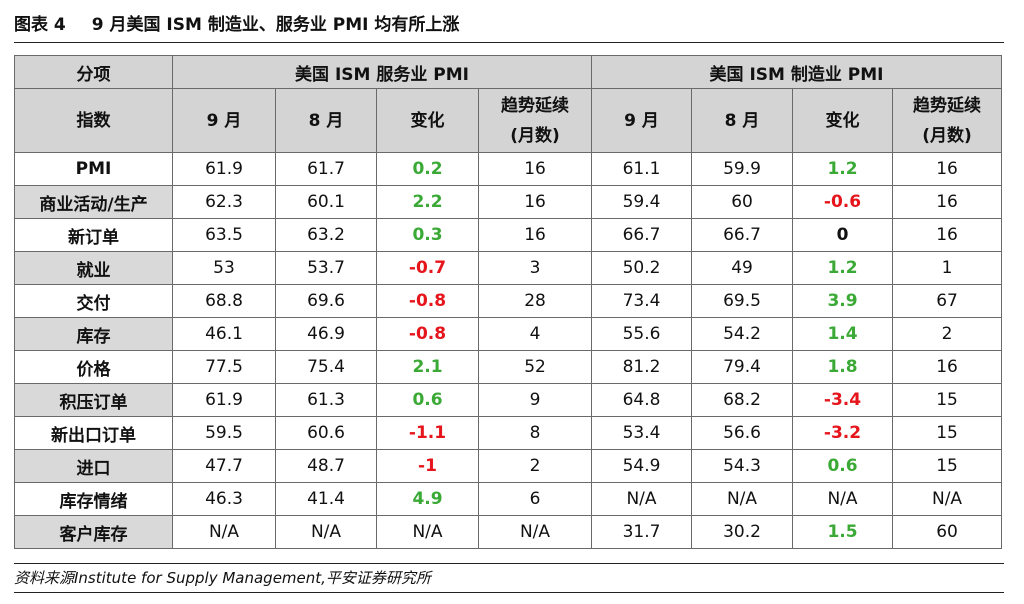  What do you see at coordinates (742, 532) in the screenshot?
I see `mfg-aug-value: 30.2` at bounding box center [742, 532].